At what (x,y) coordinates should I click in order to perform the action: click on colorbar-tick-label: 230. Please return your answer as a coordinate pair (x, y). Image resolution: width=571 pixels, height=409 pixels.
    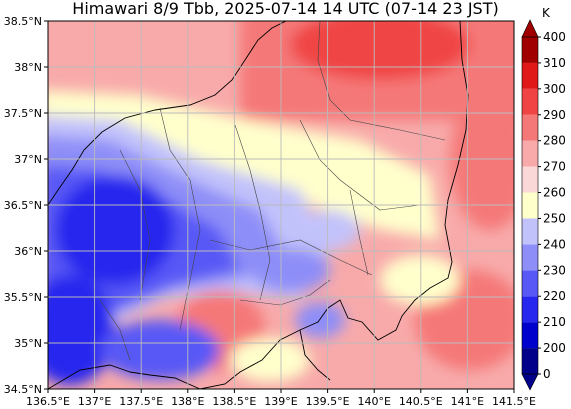
    Looking at the image, I should click on (554, 270).